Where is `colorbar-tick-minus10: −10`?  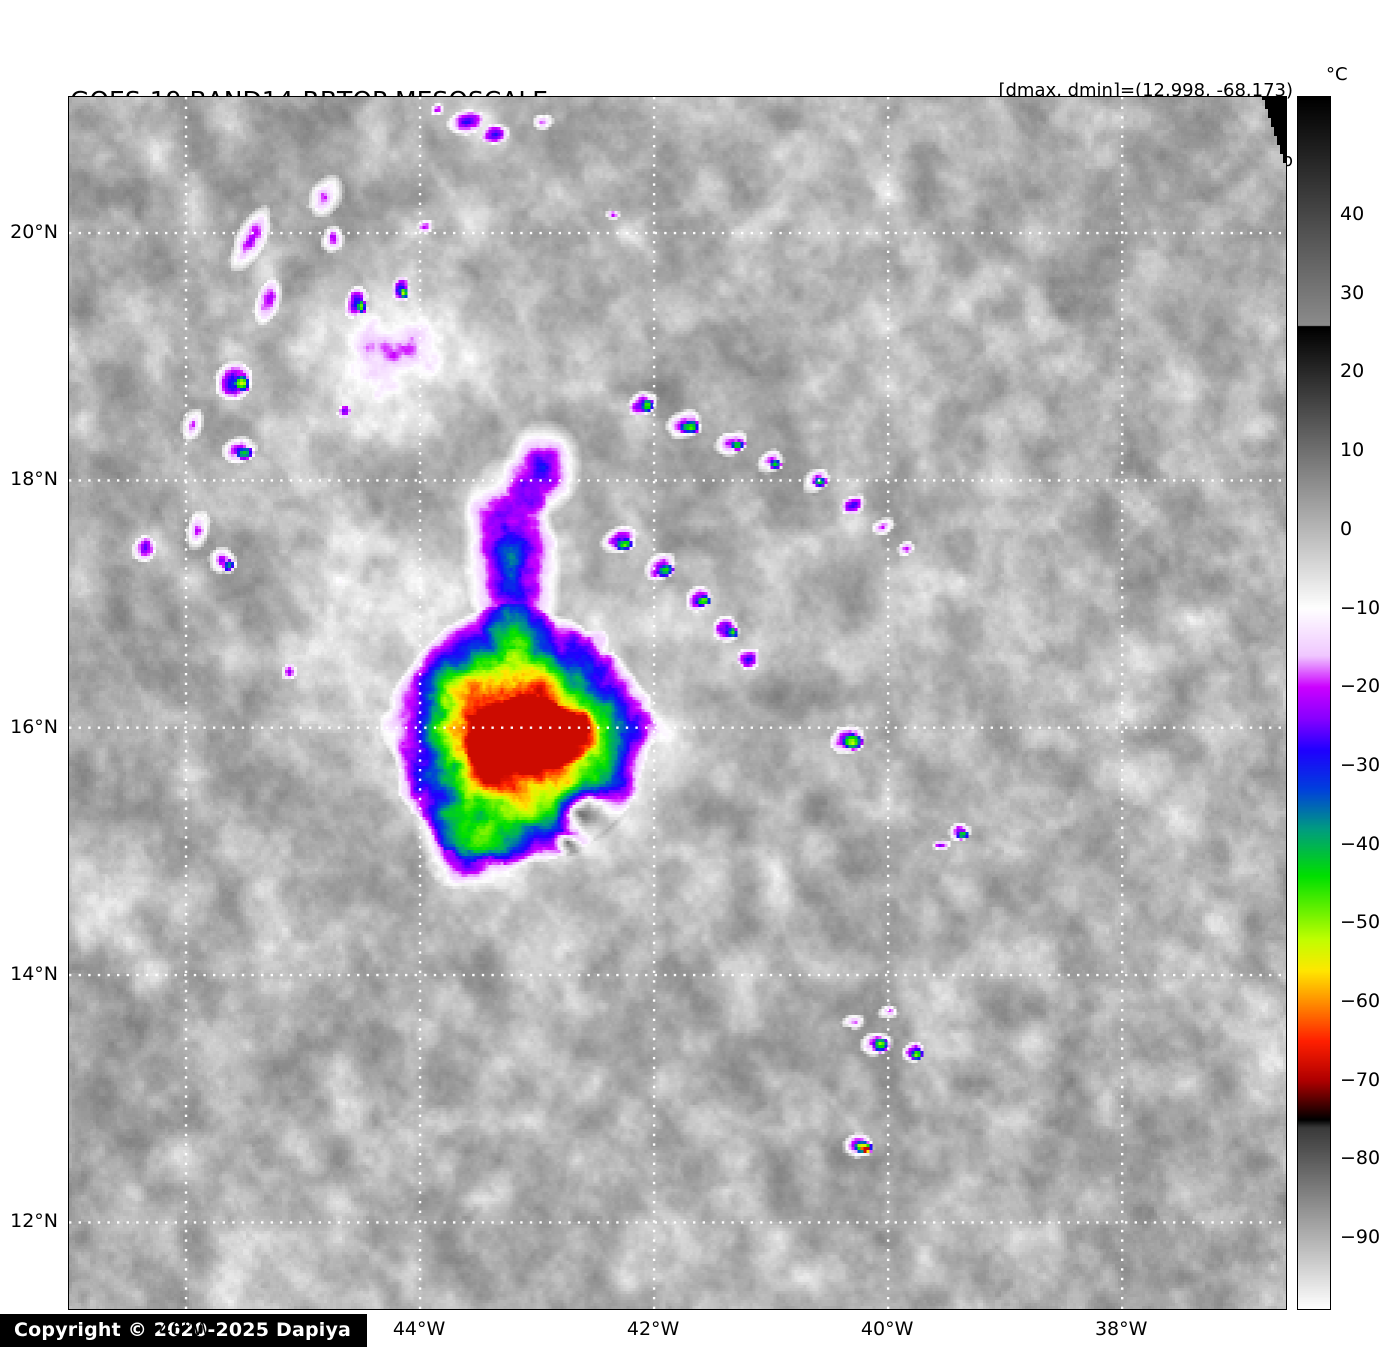
colorbar-tick-minus10: −10 is located at coordinates (1360, 607).